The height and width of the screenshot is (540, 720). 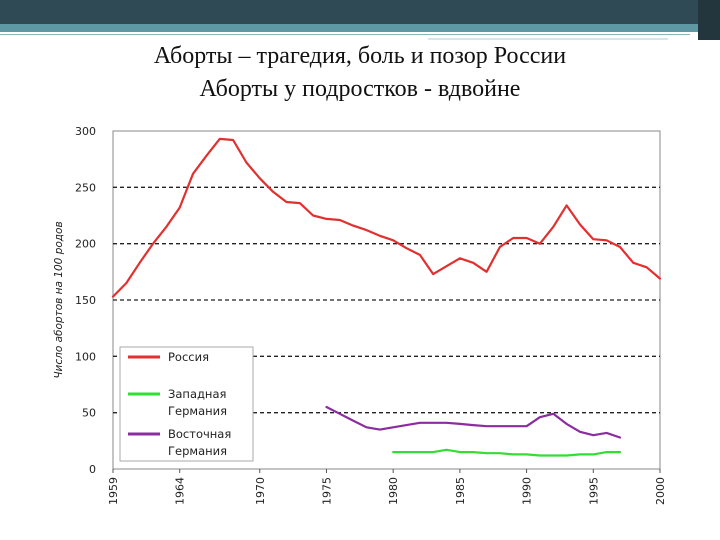 What do you see at coordinates (89, 413) in the screenshot?
I see `y-tick-label: 50` at bounding box center [89, 413].